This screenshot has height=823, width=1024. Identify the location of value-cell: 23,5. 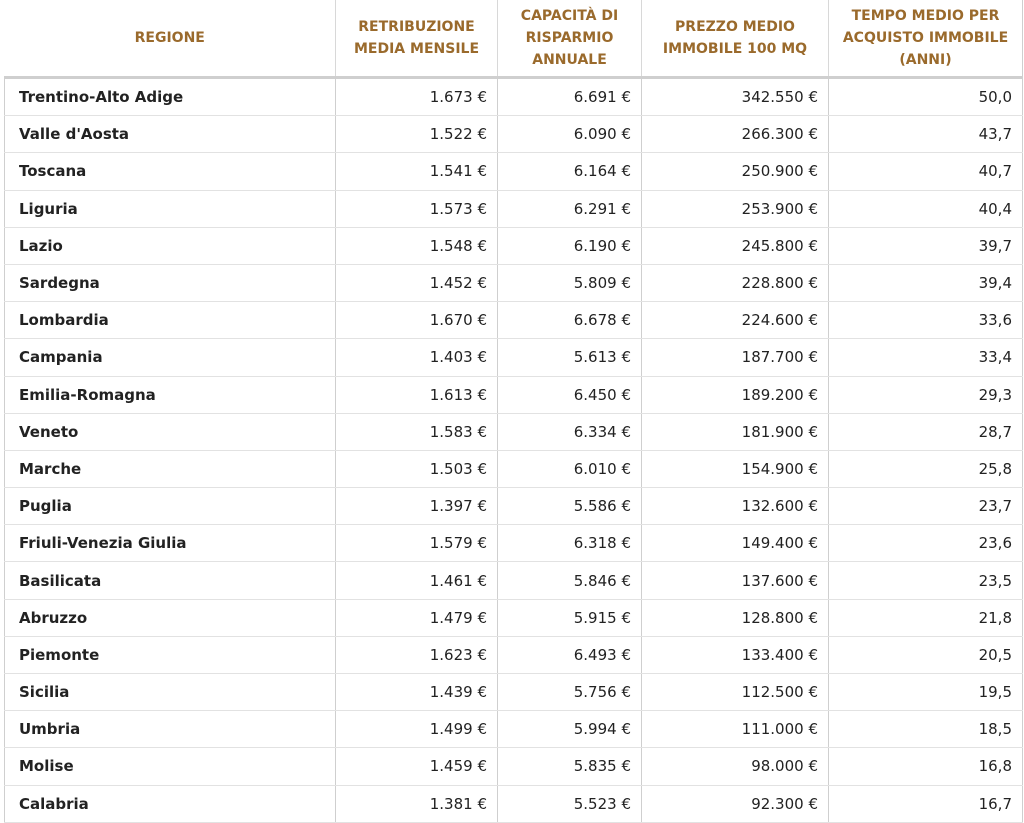
(925, 580).